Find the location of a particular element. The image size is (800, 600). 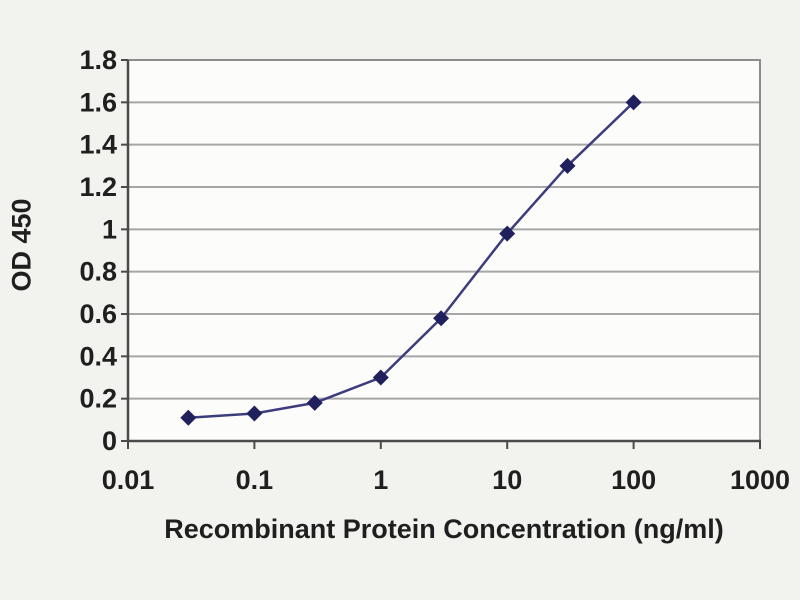

x-tick-label: 1 is located at coordinates (380, 480).